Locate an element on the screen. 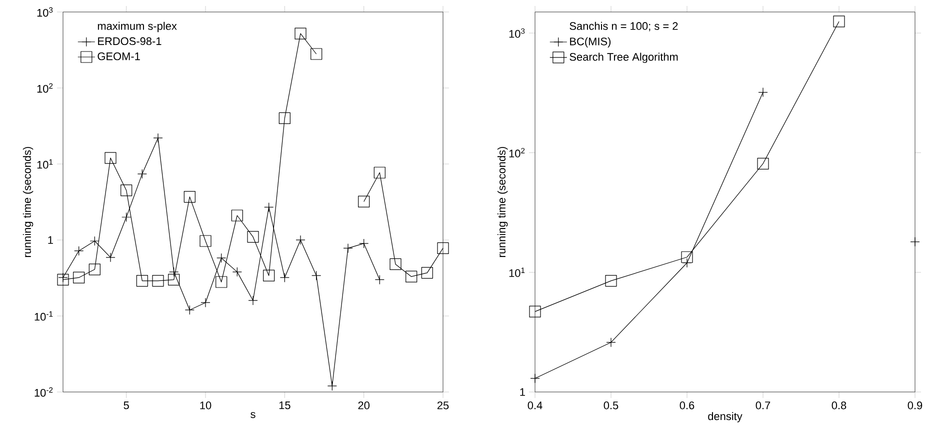  x-tick-label: 5 is located at coordinates (126, 406).